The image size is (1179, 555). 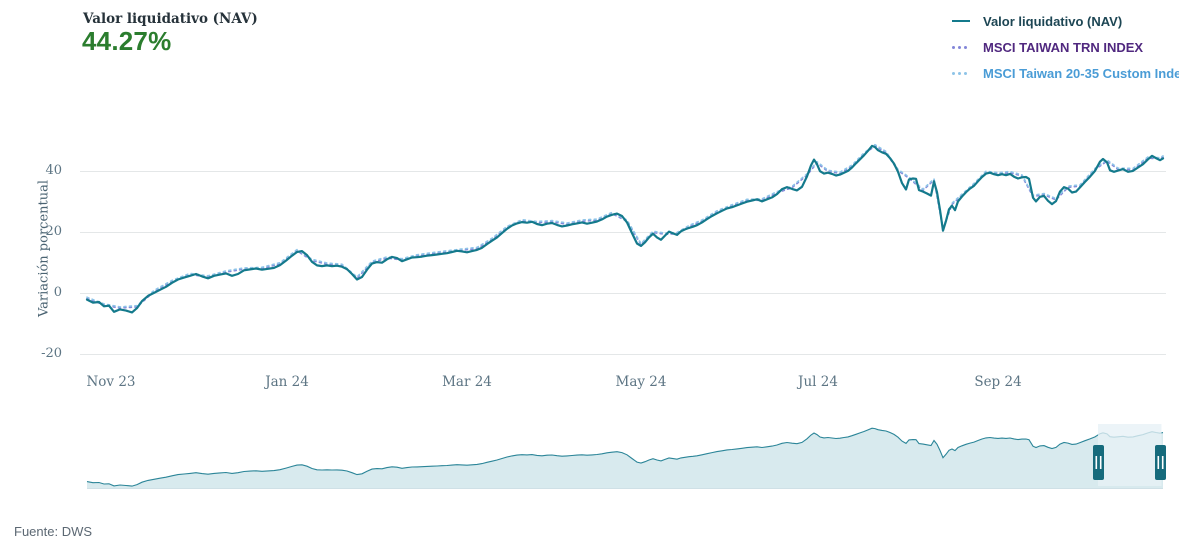 What do you see at coordinates (51, 353) in the screenshot?
I see `y-axis-tick-label: -20` at bounding box center [51, 353].